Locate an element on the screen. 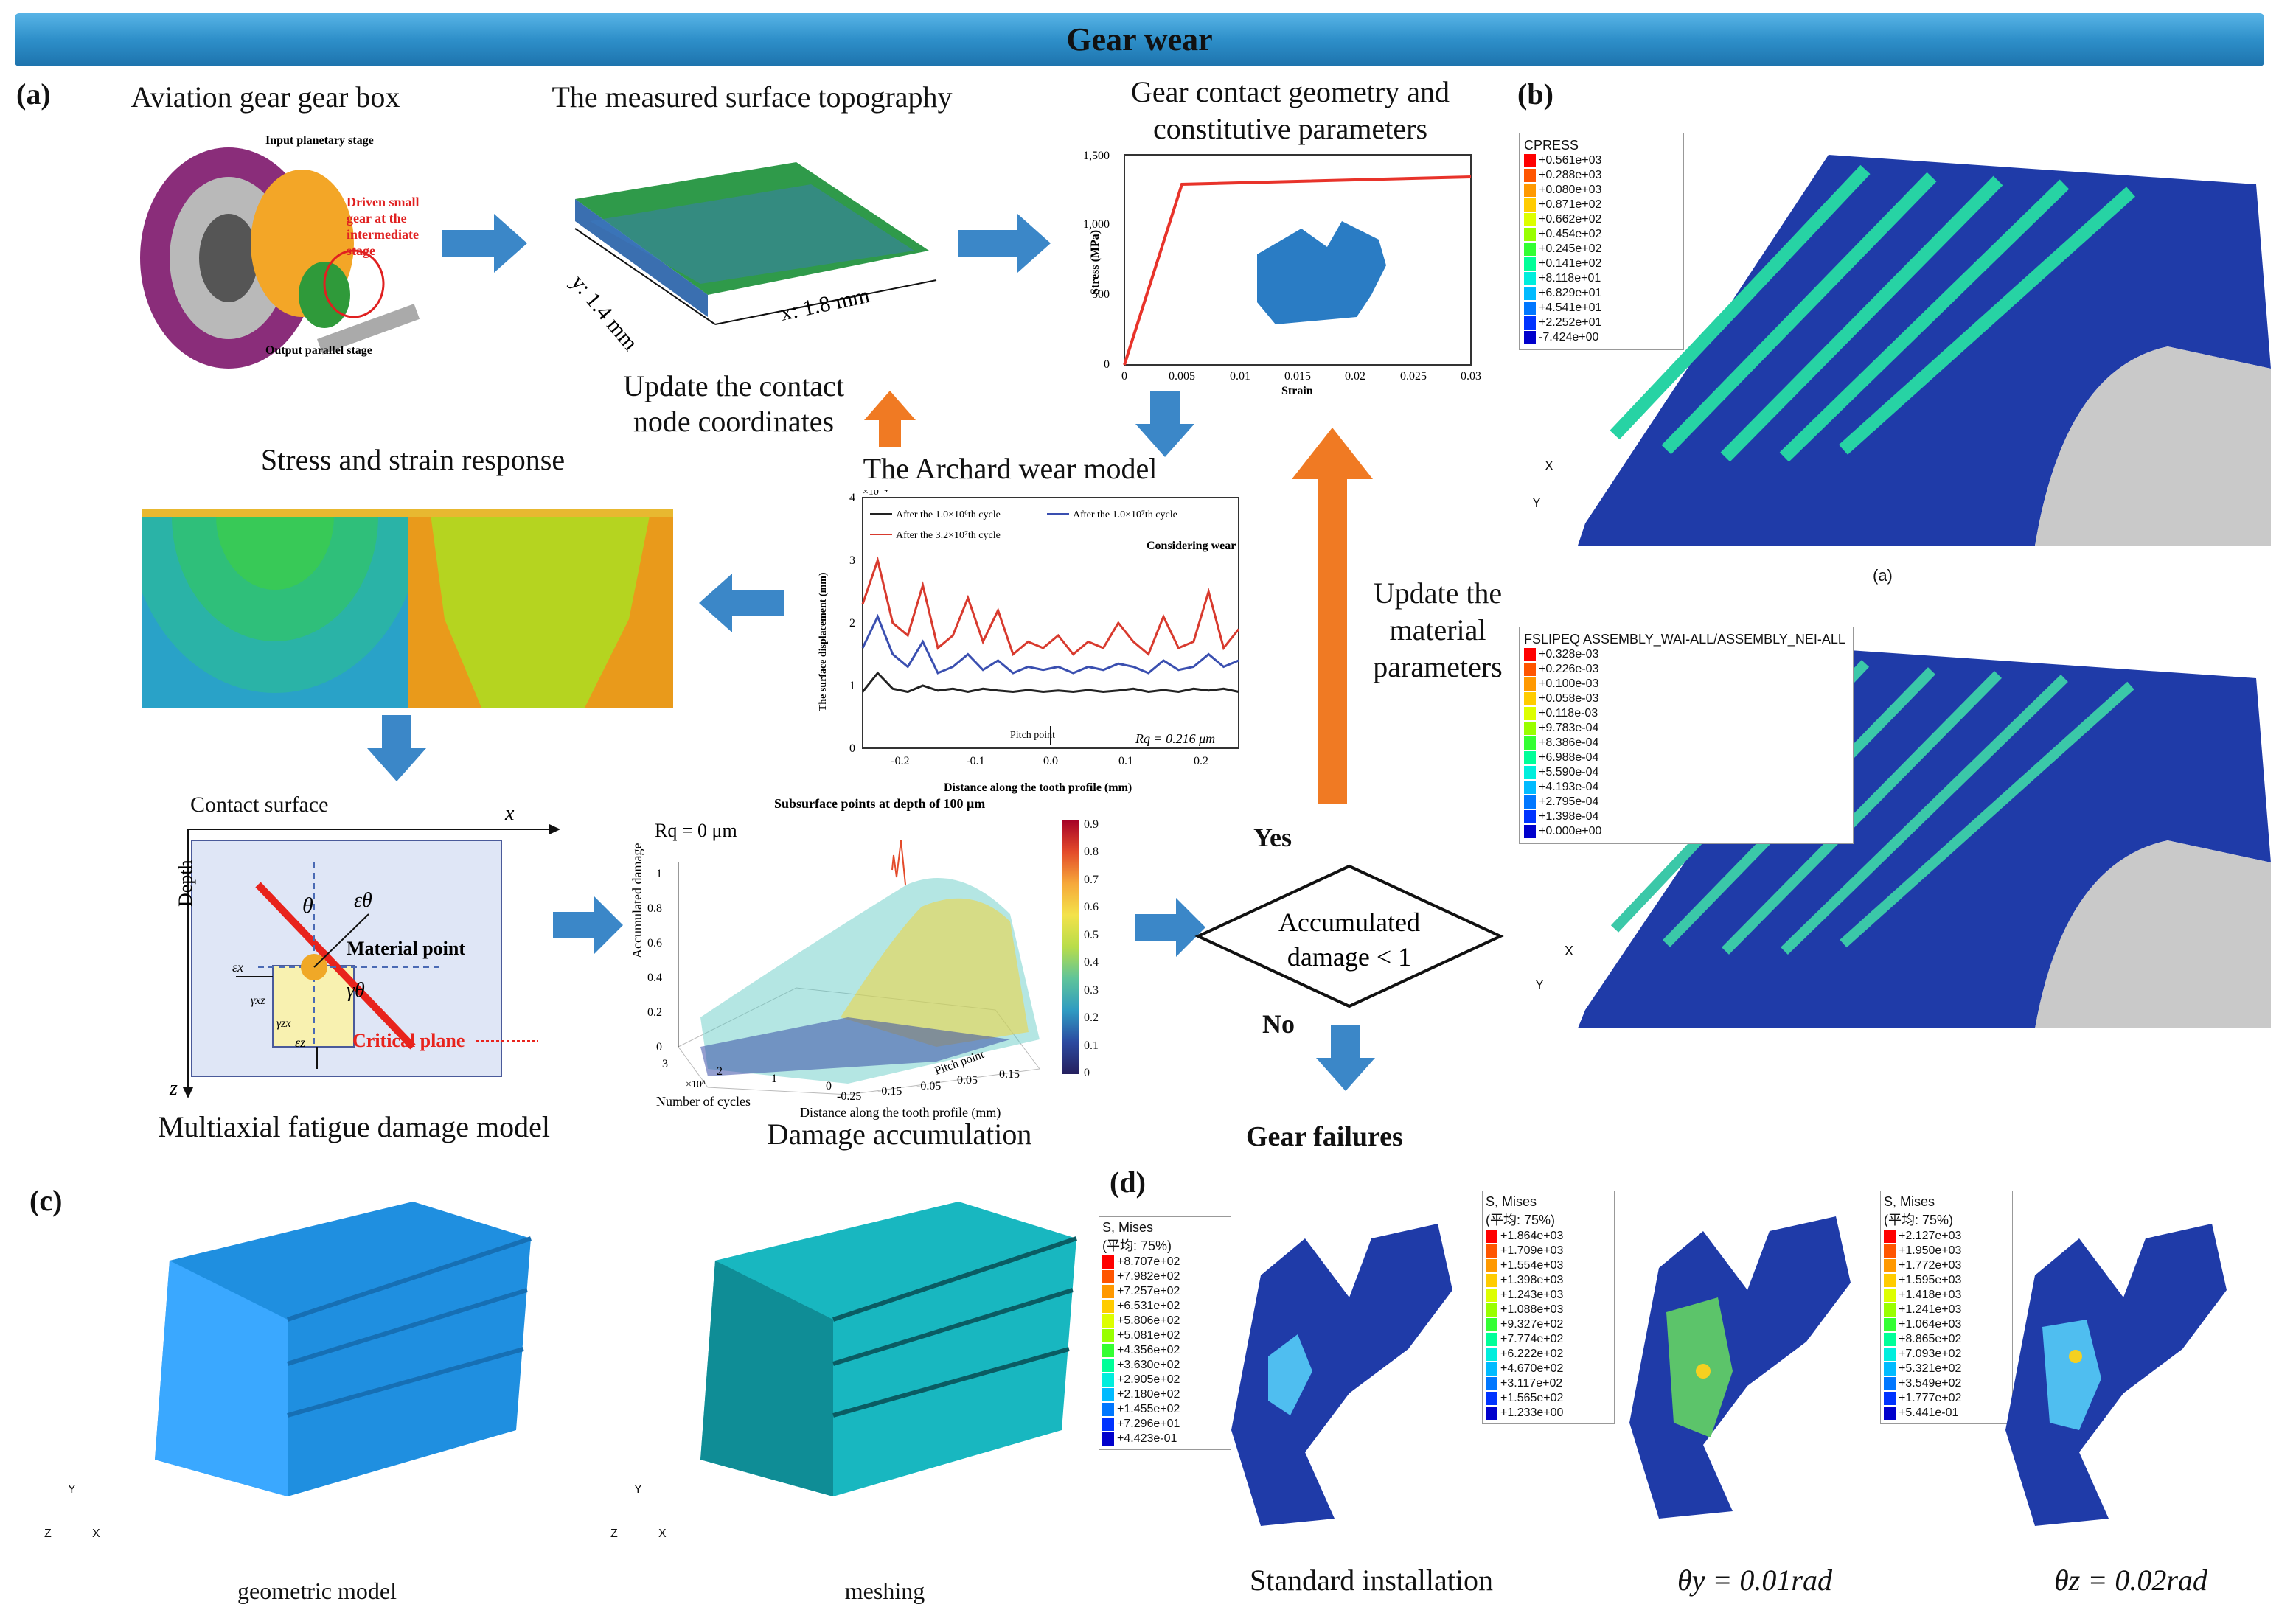 The image size is (2279, 1624). legend-value: +1.398e+03 is located at coordinates (1532, 1280).